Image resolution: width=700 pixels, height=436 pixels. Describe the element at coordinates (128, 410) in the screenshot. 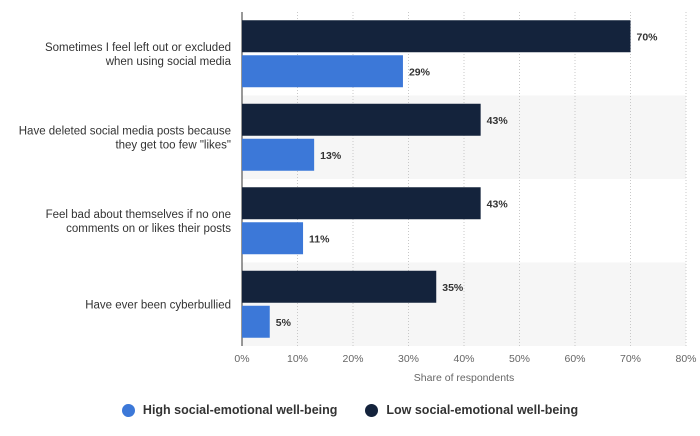

I see `legend-marker-high` at that location.